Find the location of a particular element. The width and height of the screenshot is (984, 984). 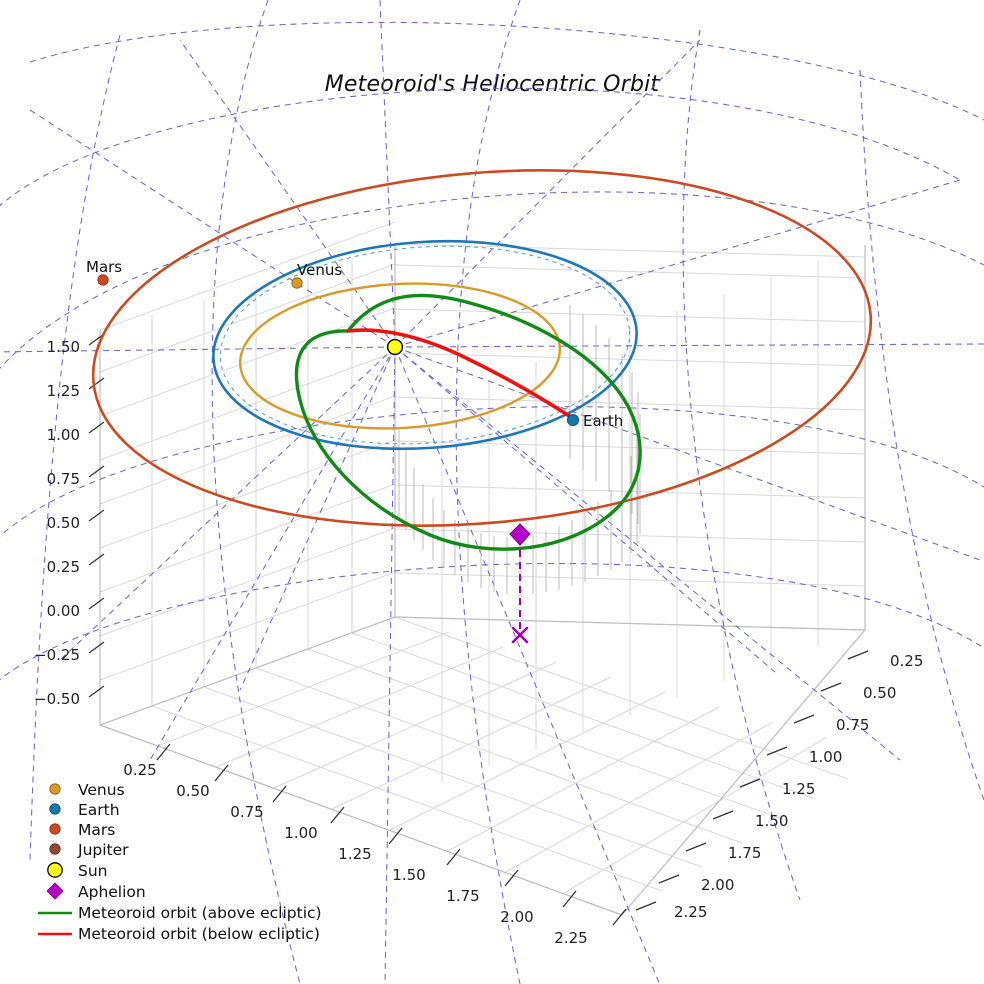

aphelion-marker-icon is located at coordinates (55, 891).